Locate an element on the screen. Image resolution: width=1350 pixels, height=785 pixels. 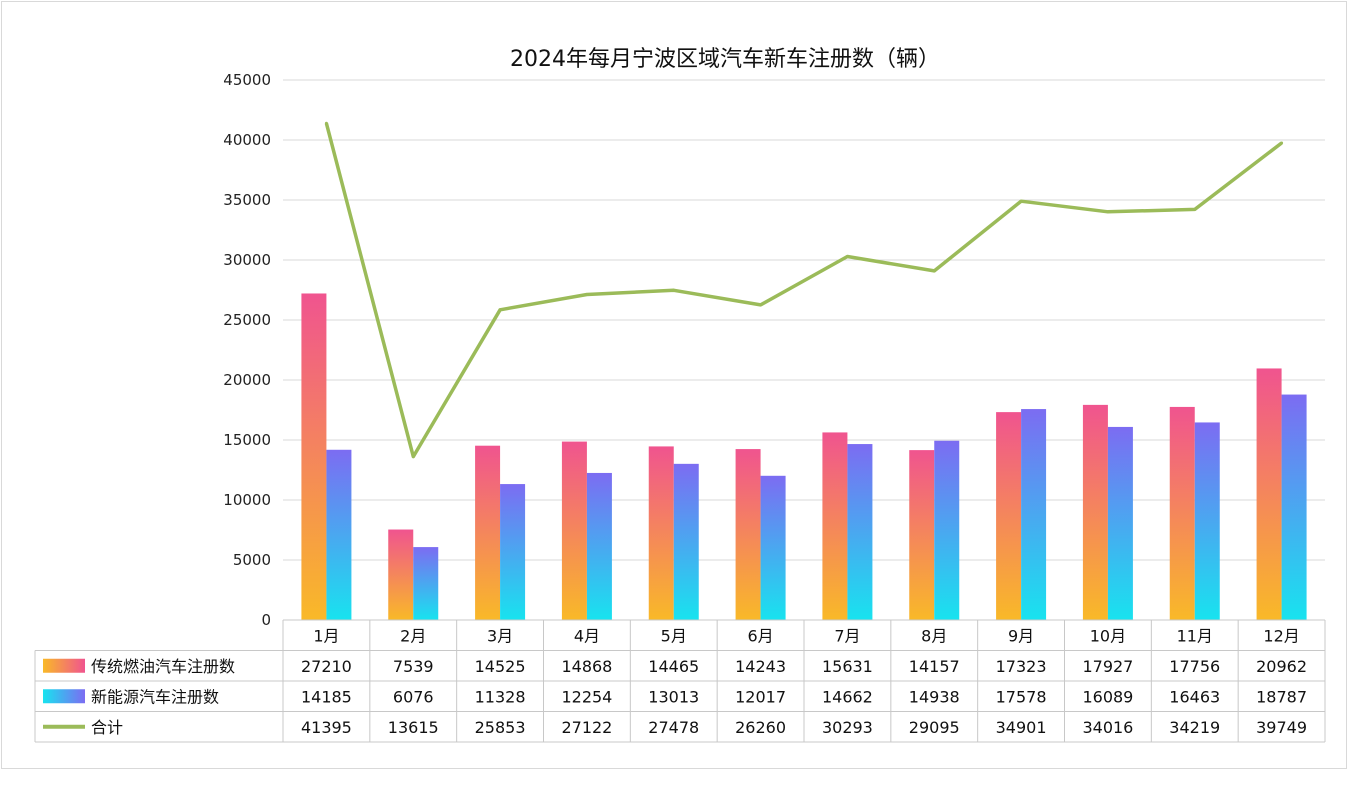
x-tick-label: 5月 is located at coordinates (674, 635).